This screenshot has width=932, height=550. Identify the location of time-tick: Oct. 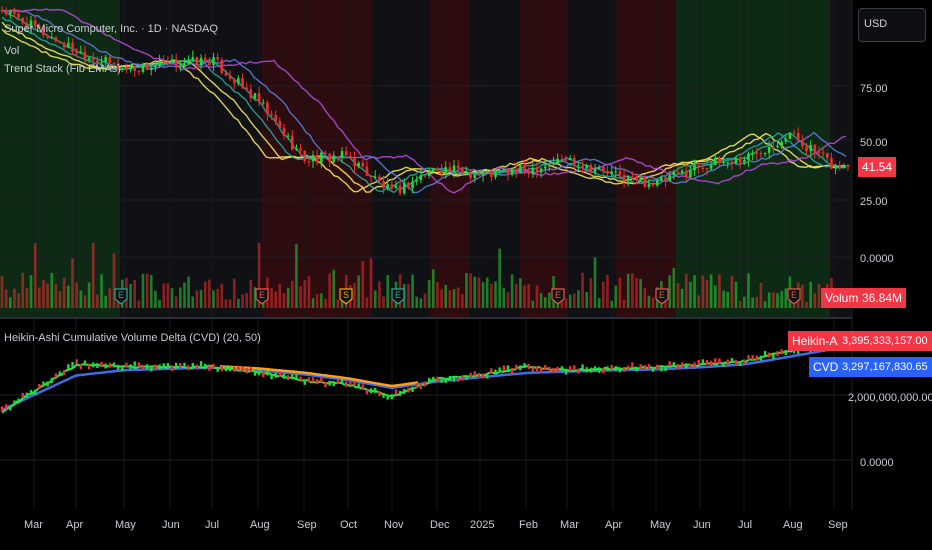
(348, 525).